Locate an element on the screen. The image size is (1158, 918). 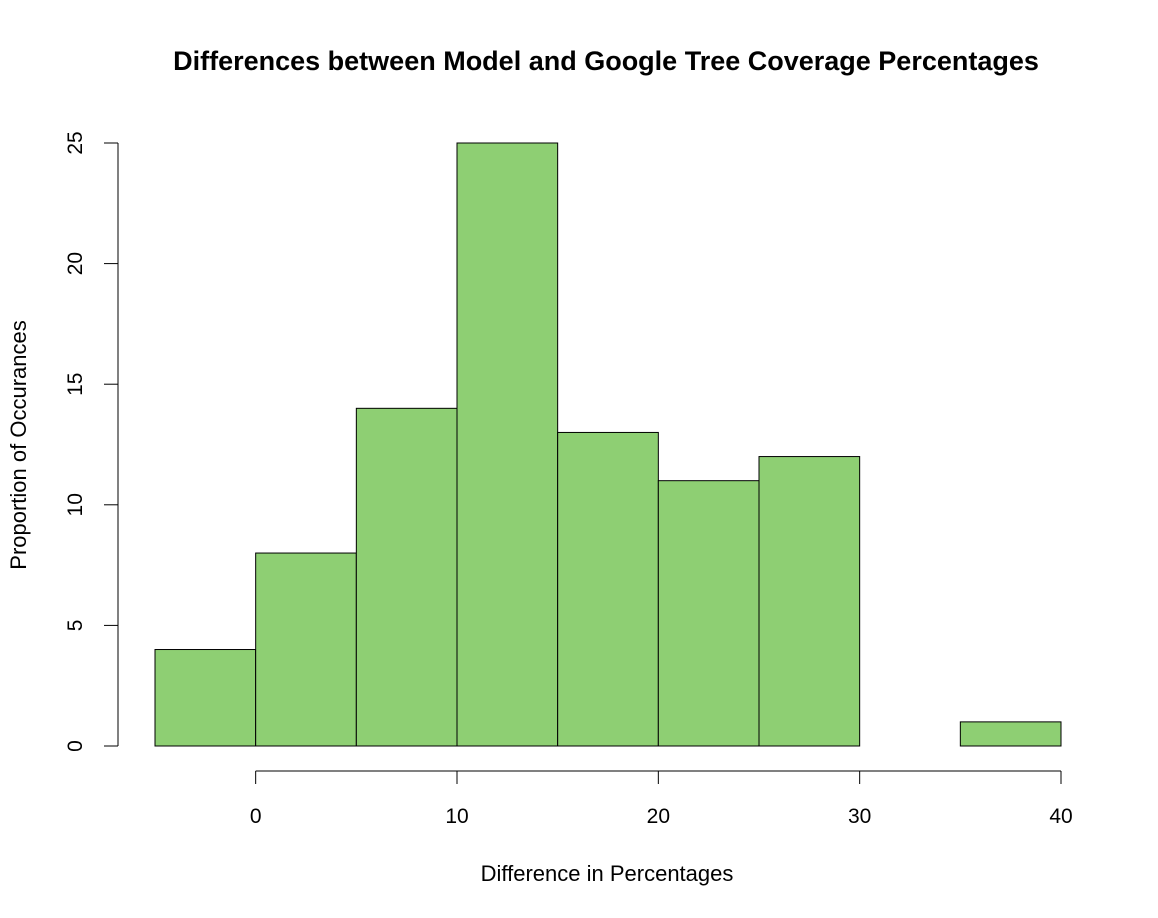
x-axis: 0 10 20 30 40 is located at coordinates (661, 799).